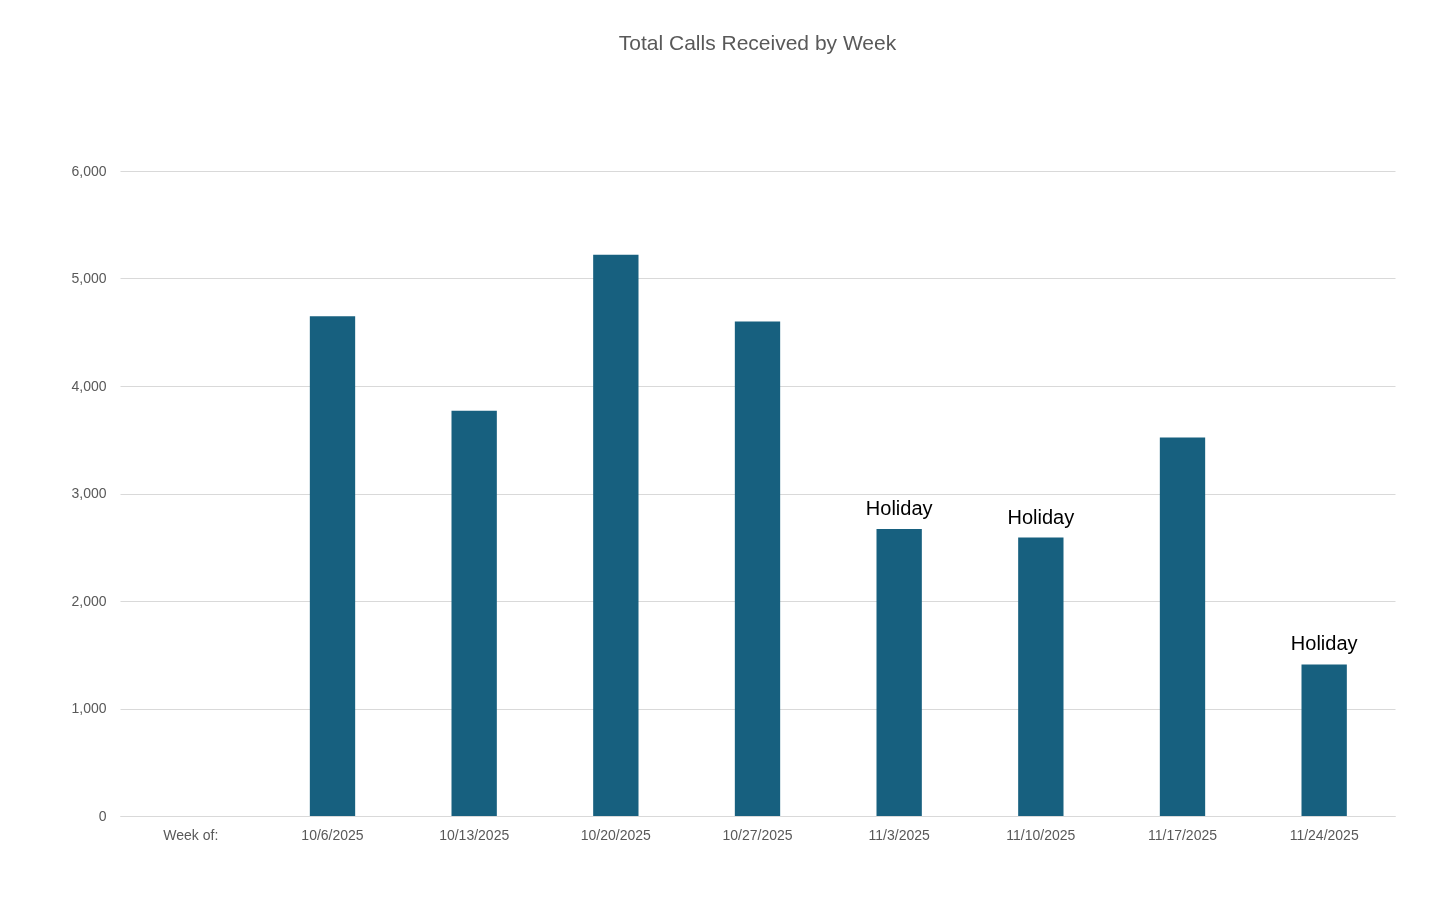 This screenshot has height=911, width=1447. I want to click on chart-title: Total Calls Received by Week, so click(757, 42).